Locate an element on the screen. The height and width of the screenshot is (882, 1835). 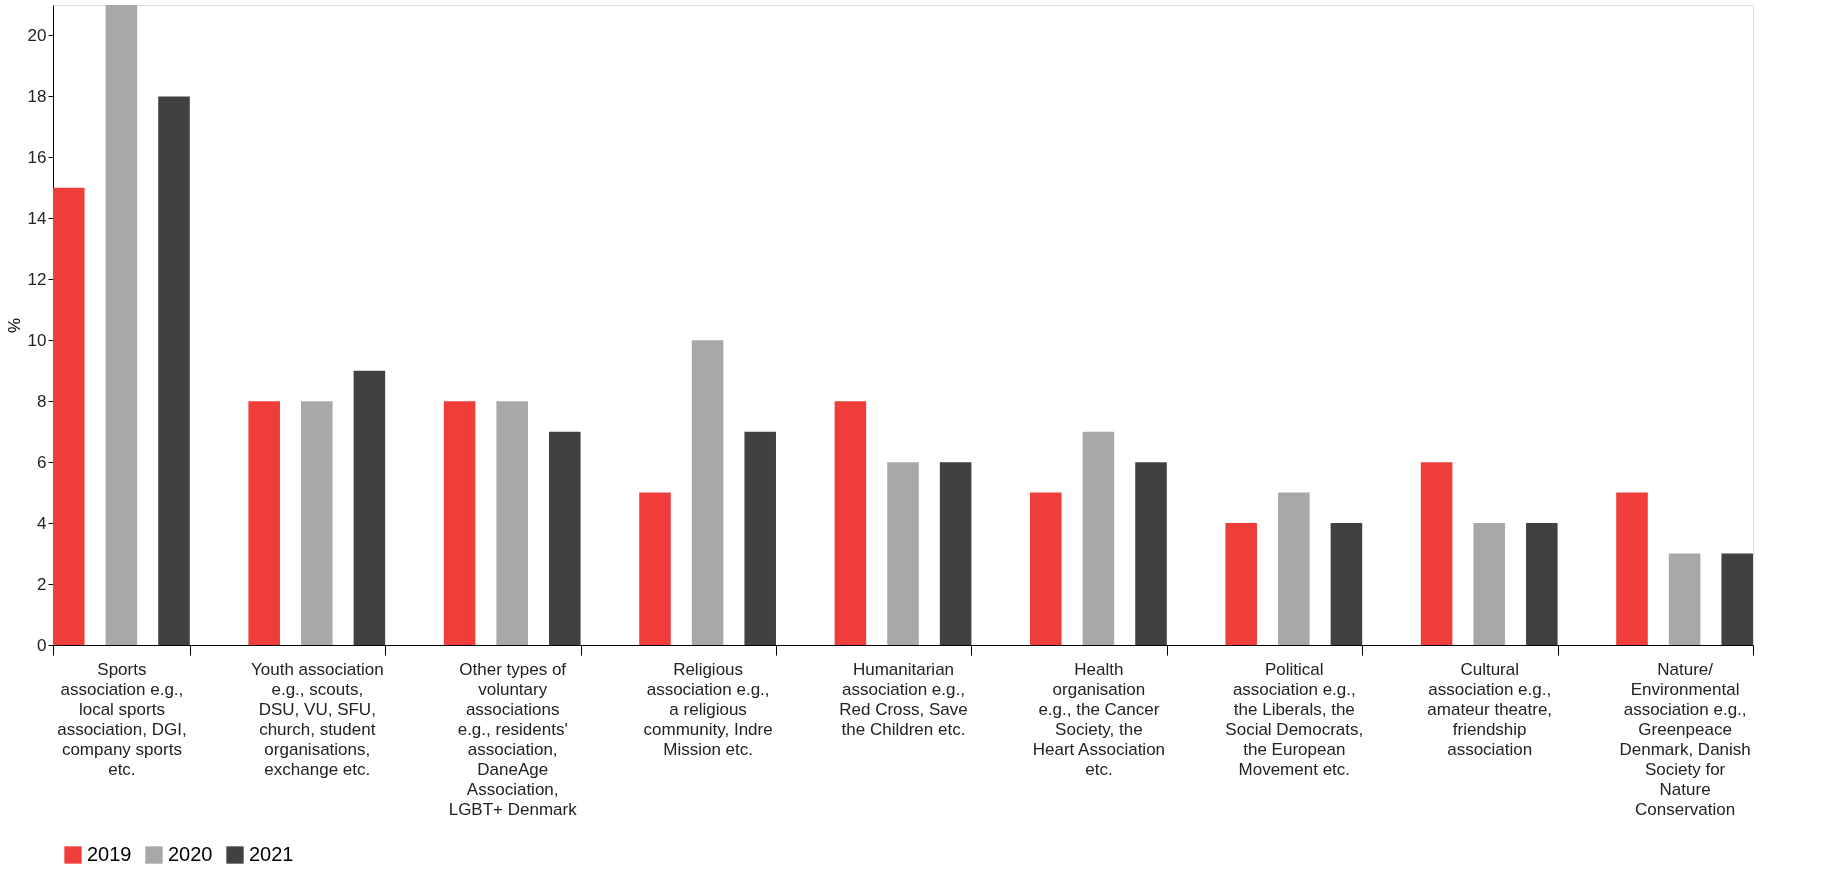
x-tick-label: Cultural association e.g., amateur theatre, friendship association is located at coordinates (1490, 709).